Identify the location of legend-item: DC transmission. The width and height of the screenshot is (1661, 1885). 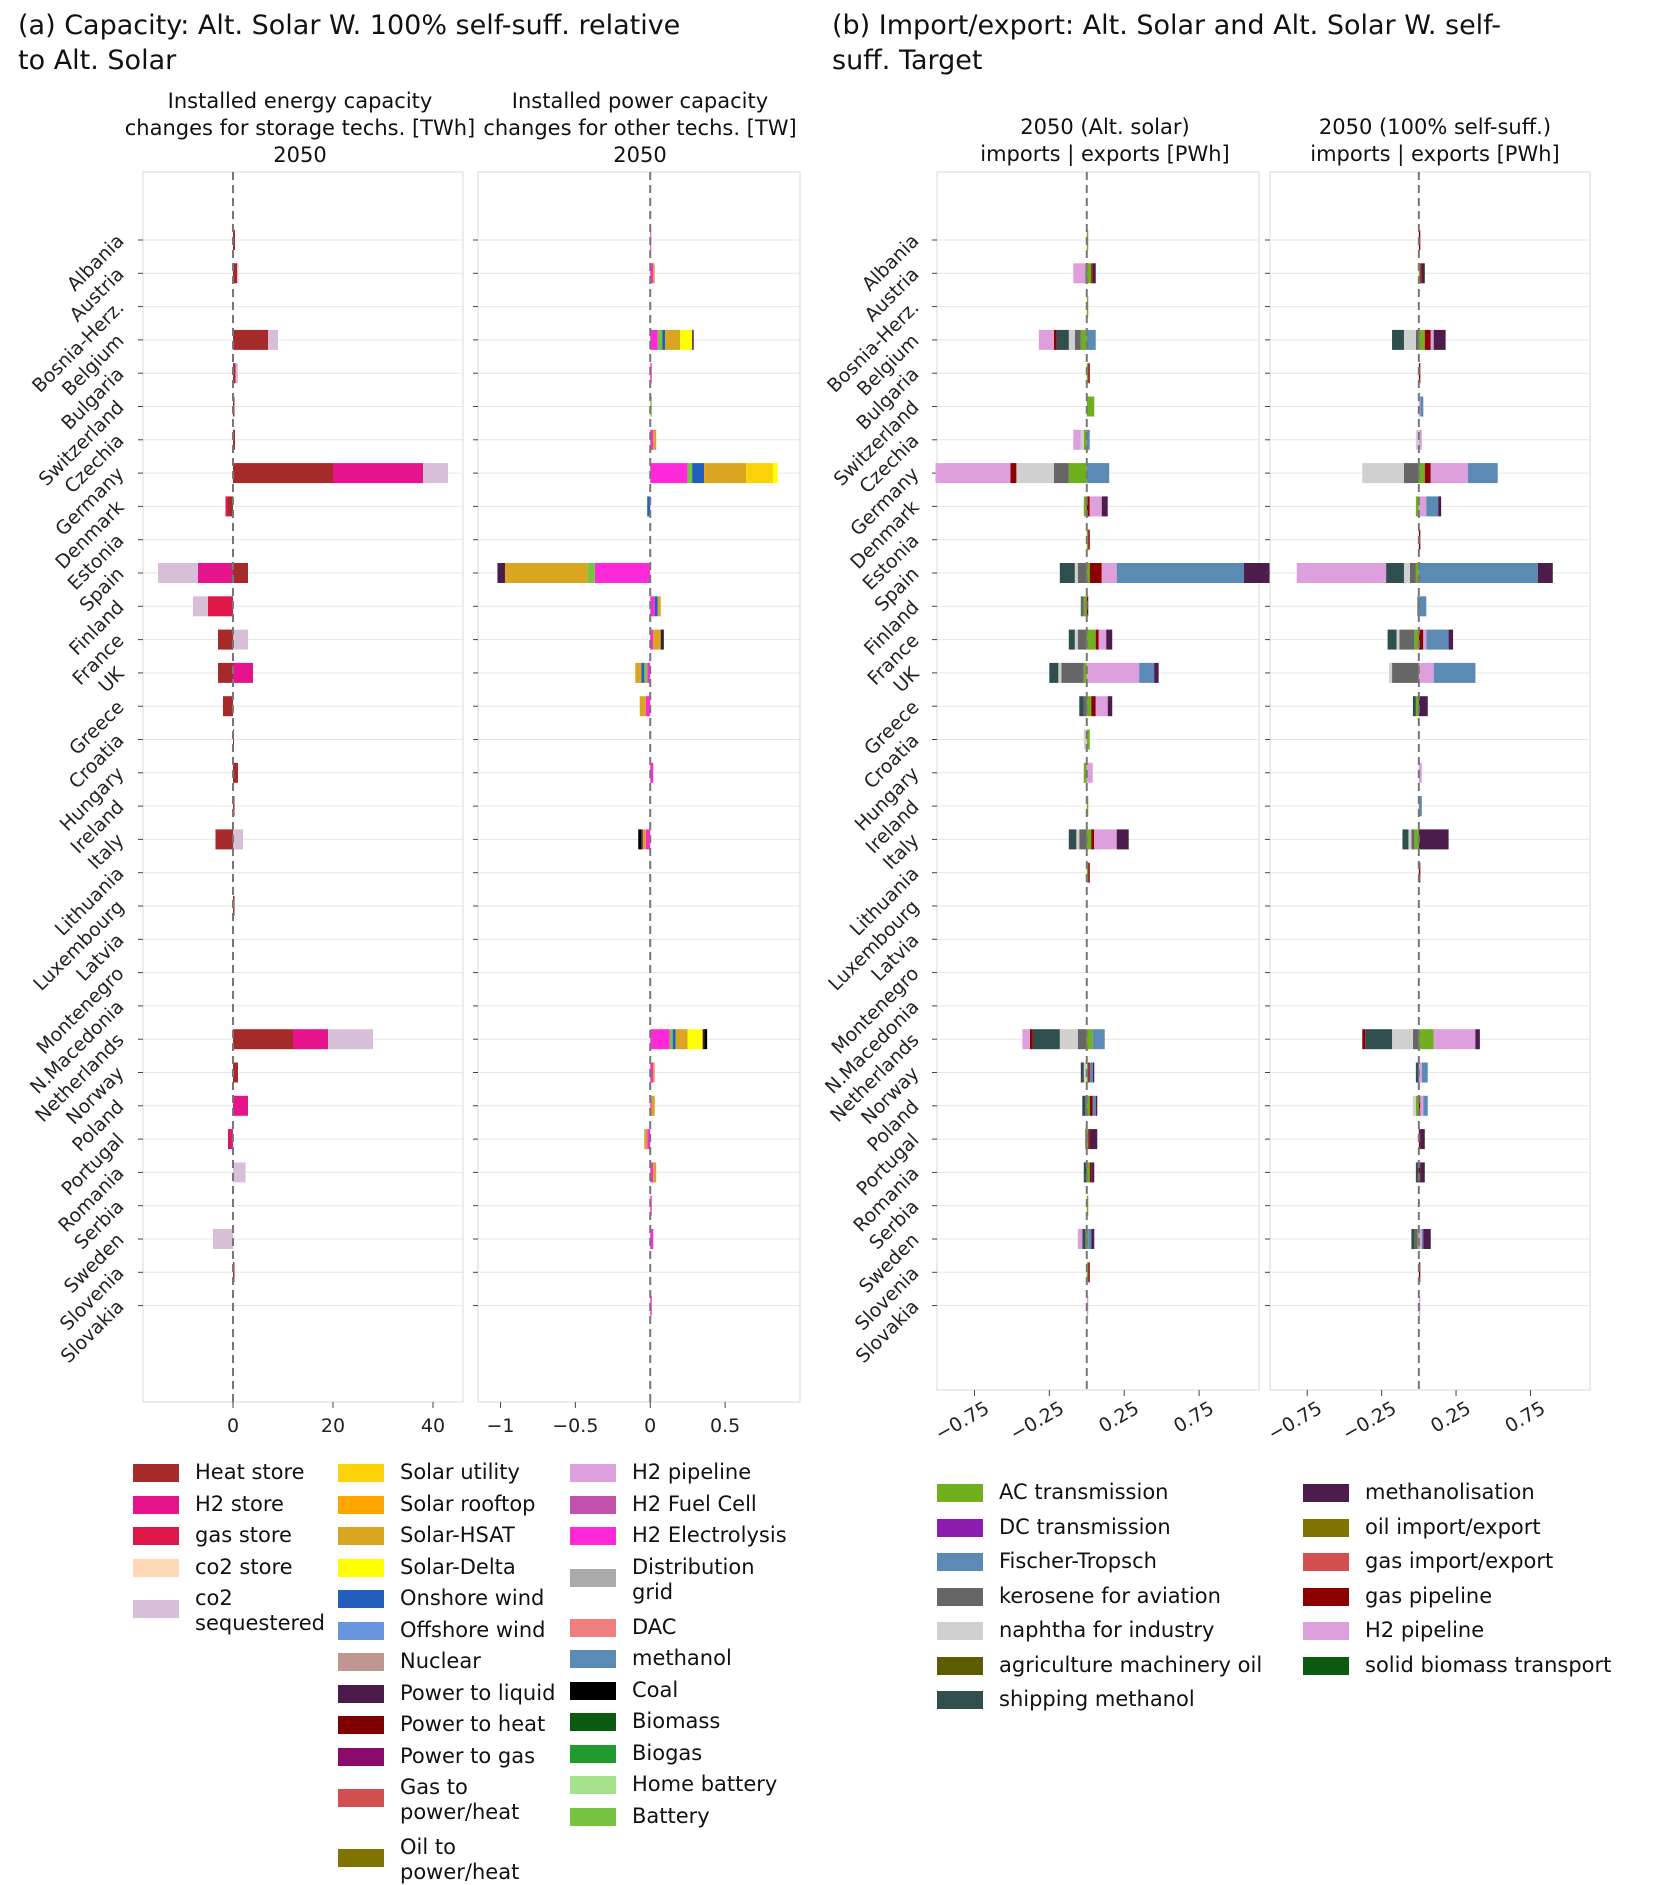
(1054, 1527).